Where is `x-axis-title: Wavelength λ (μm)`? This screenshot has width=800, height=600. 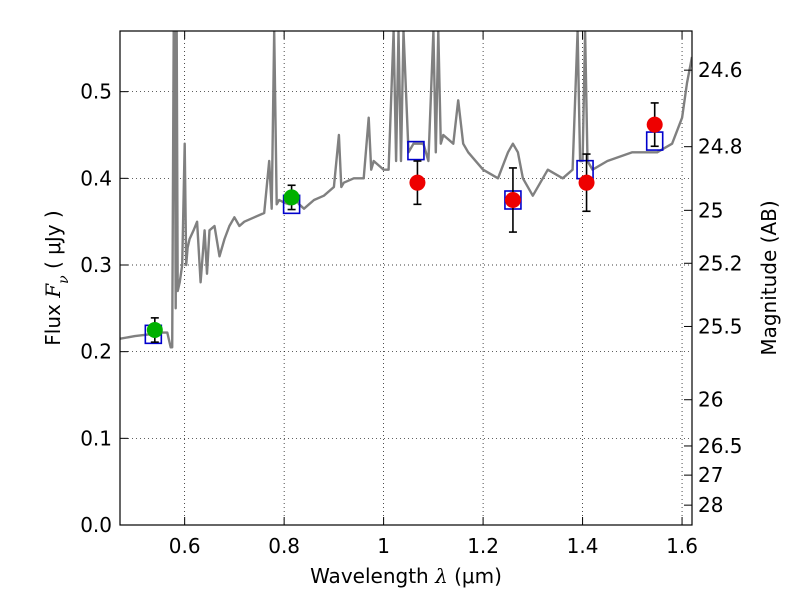
x-axis-title: Wavelength λ (μm) is located at coordinates (406, 576).